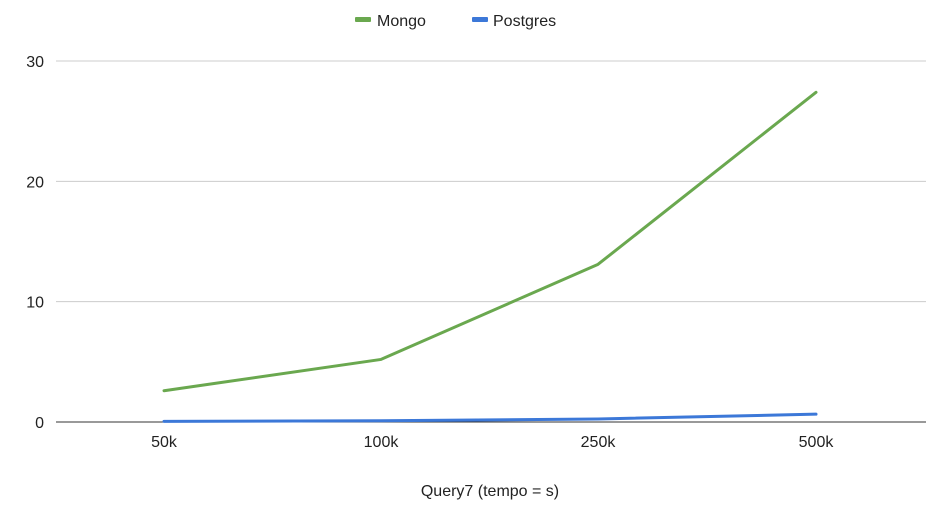 This screenshot has width=950, height=507. I want to click on x-axis-title: Query7 (tempo = s), so click(490, 491).